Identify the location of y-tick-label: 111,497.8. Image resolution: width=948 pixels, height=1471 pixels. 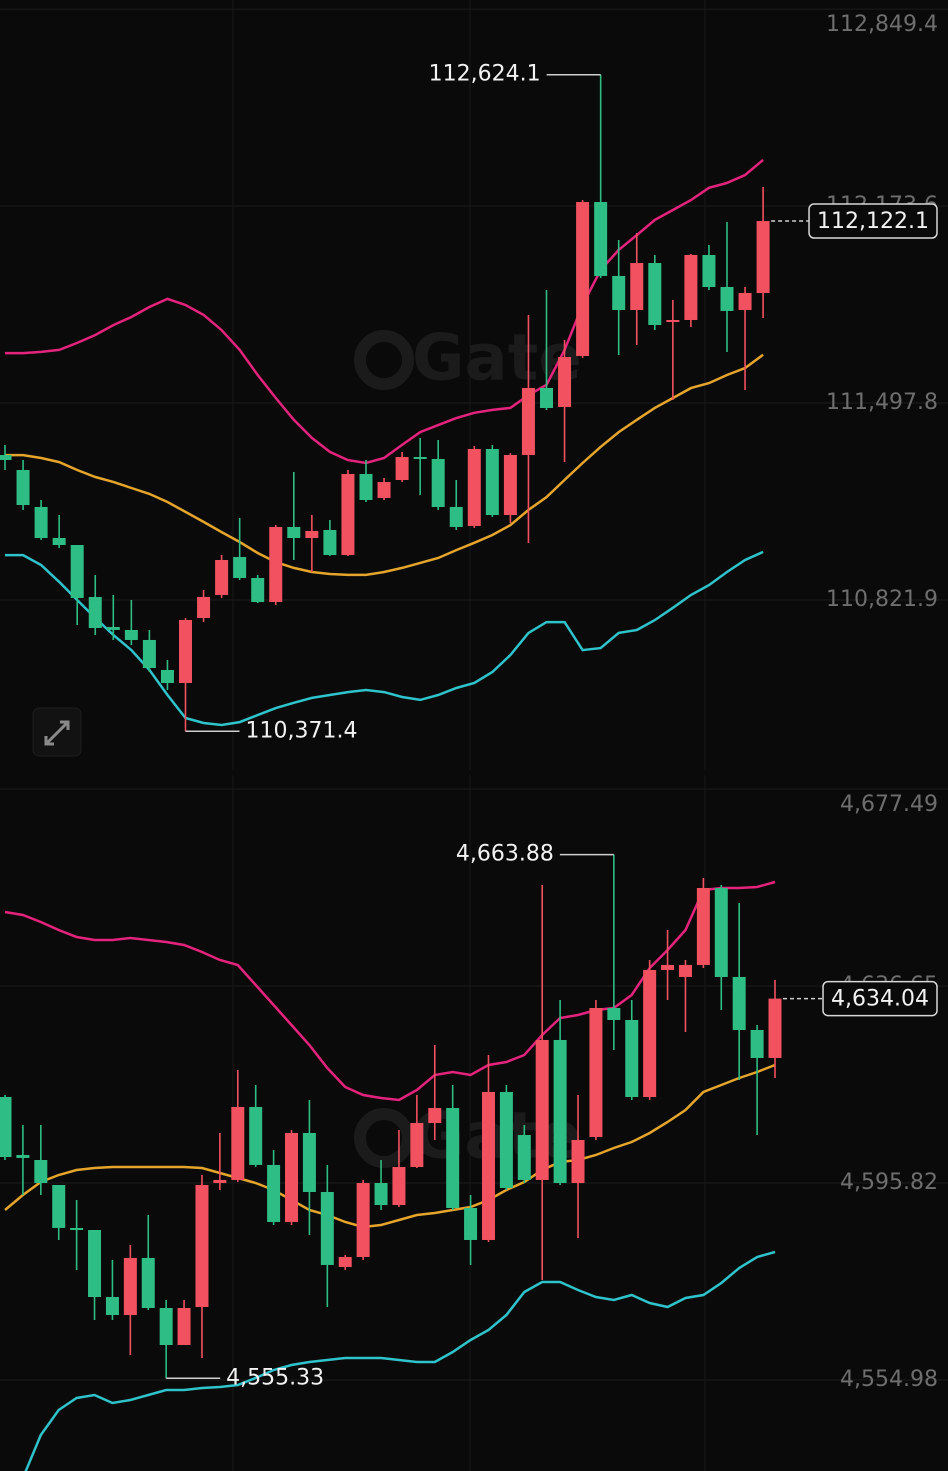
(882, 402).